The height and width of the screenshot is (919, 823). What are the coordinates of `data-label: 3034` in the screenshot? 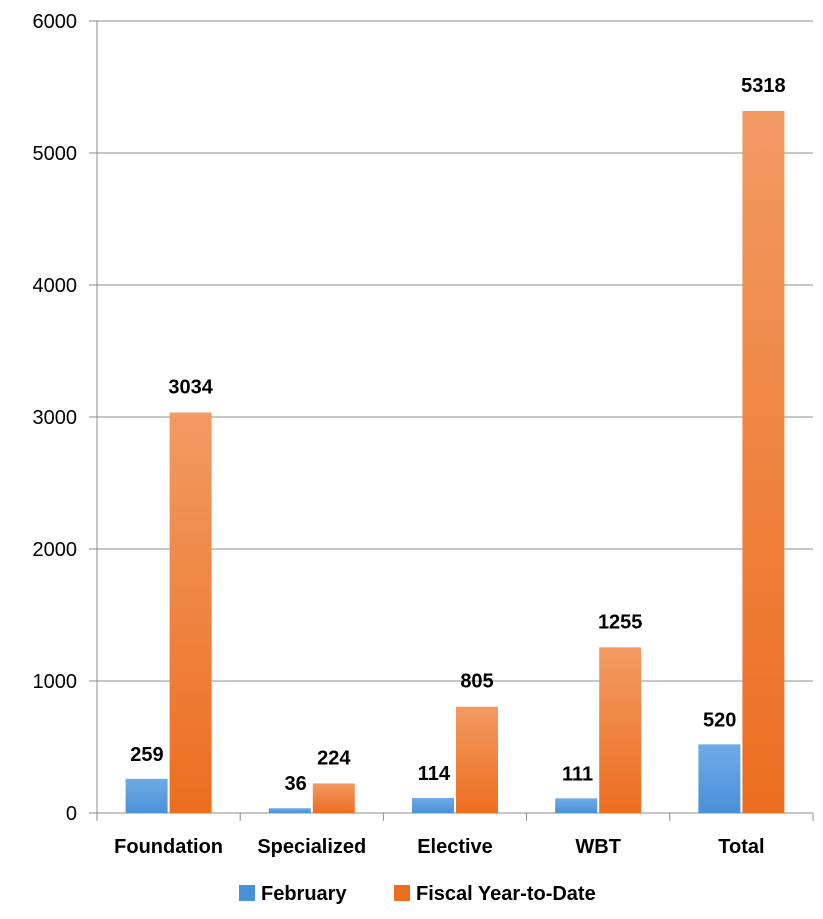 It's located at (190, 388).